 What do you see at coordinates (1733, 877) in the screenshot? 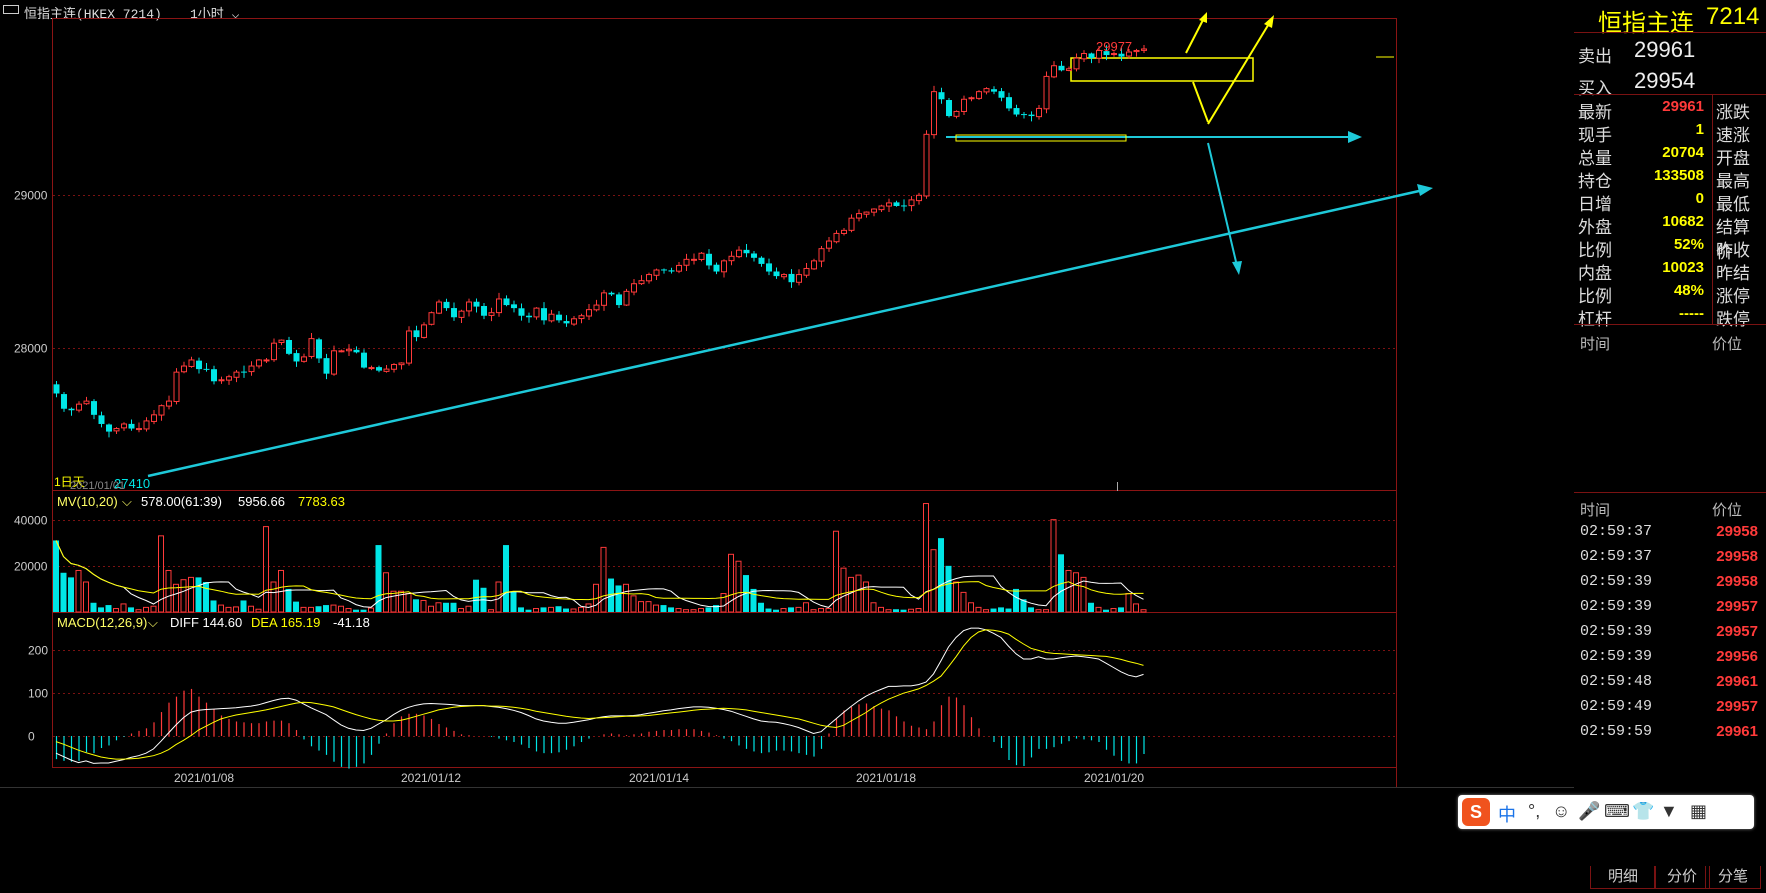
I see `tab-tick-trades: 分笔` at bounding box center [1733, 877].